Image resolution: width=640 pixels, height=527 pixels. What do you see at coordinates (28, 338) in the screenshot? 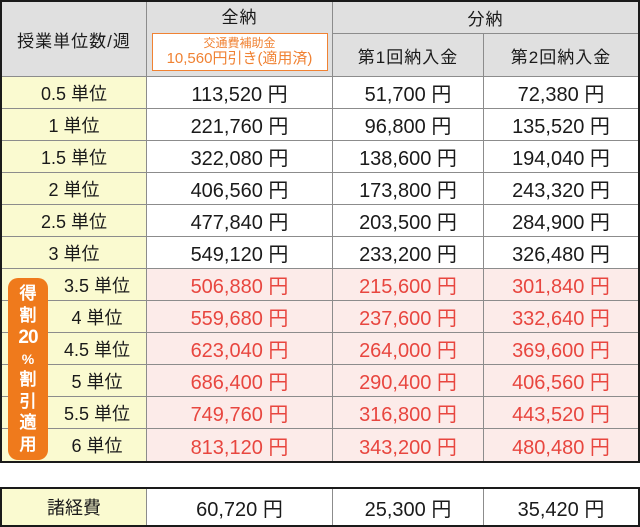
I see `discount-badge-char: 20` at bounding box center [28, 338].